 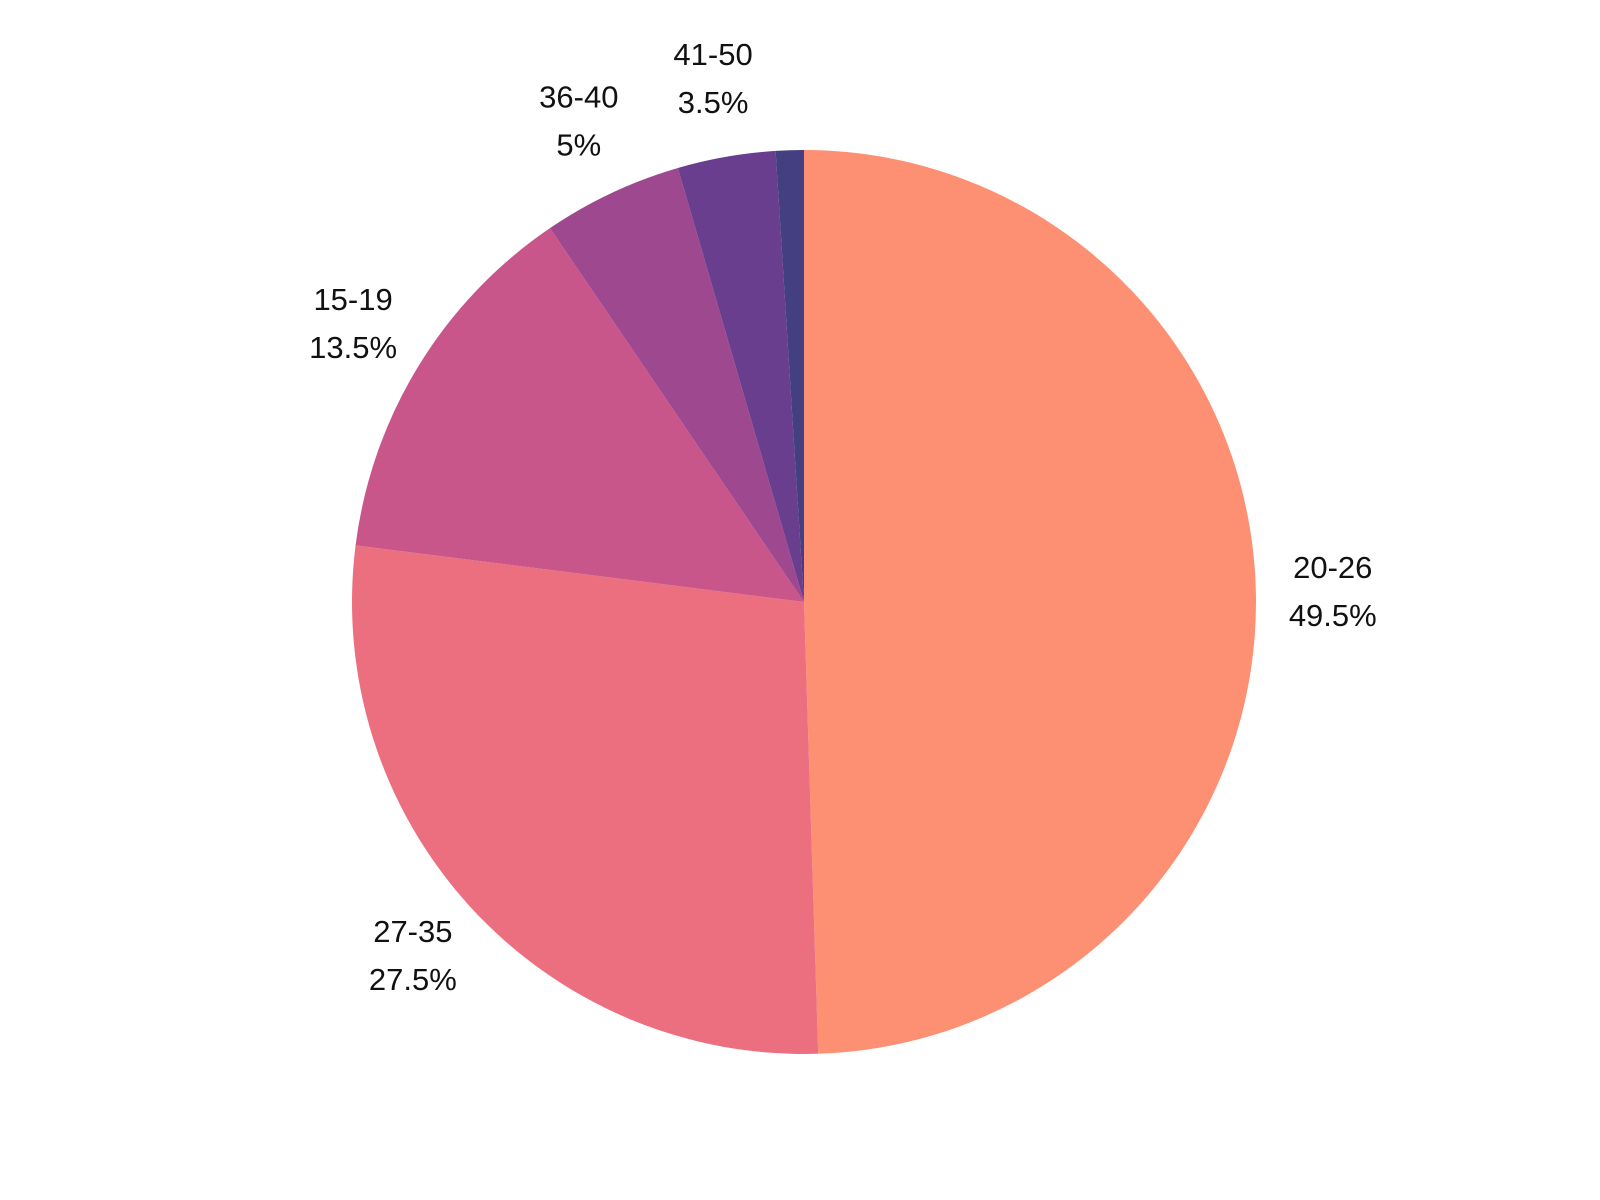 What do you see at coordinates (353, 347) in the screenshot?
I see `value-label: 13.5%` at bounding box center [353, 347].